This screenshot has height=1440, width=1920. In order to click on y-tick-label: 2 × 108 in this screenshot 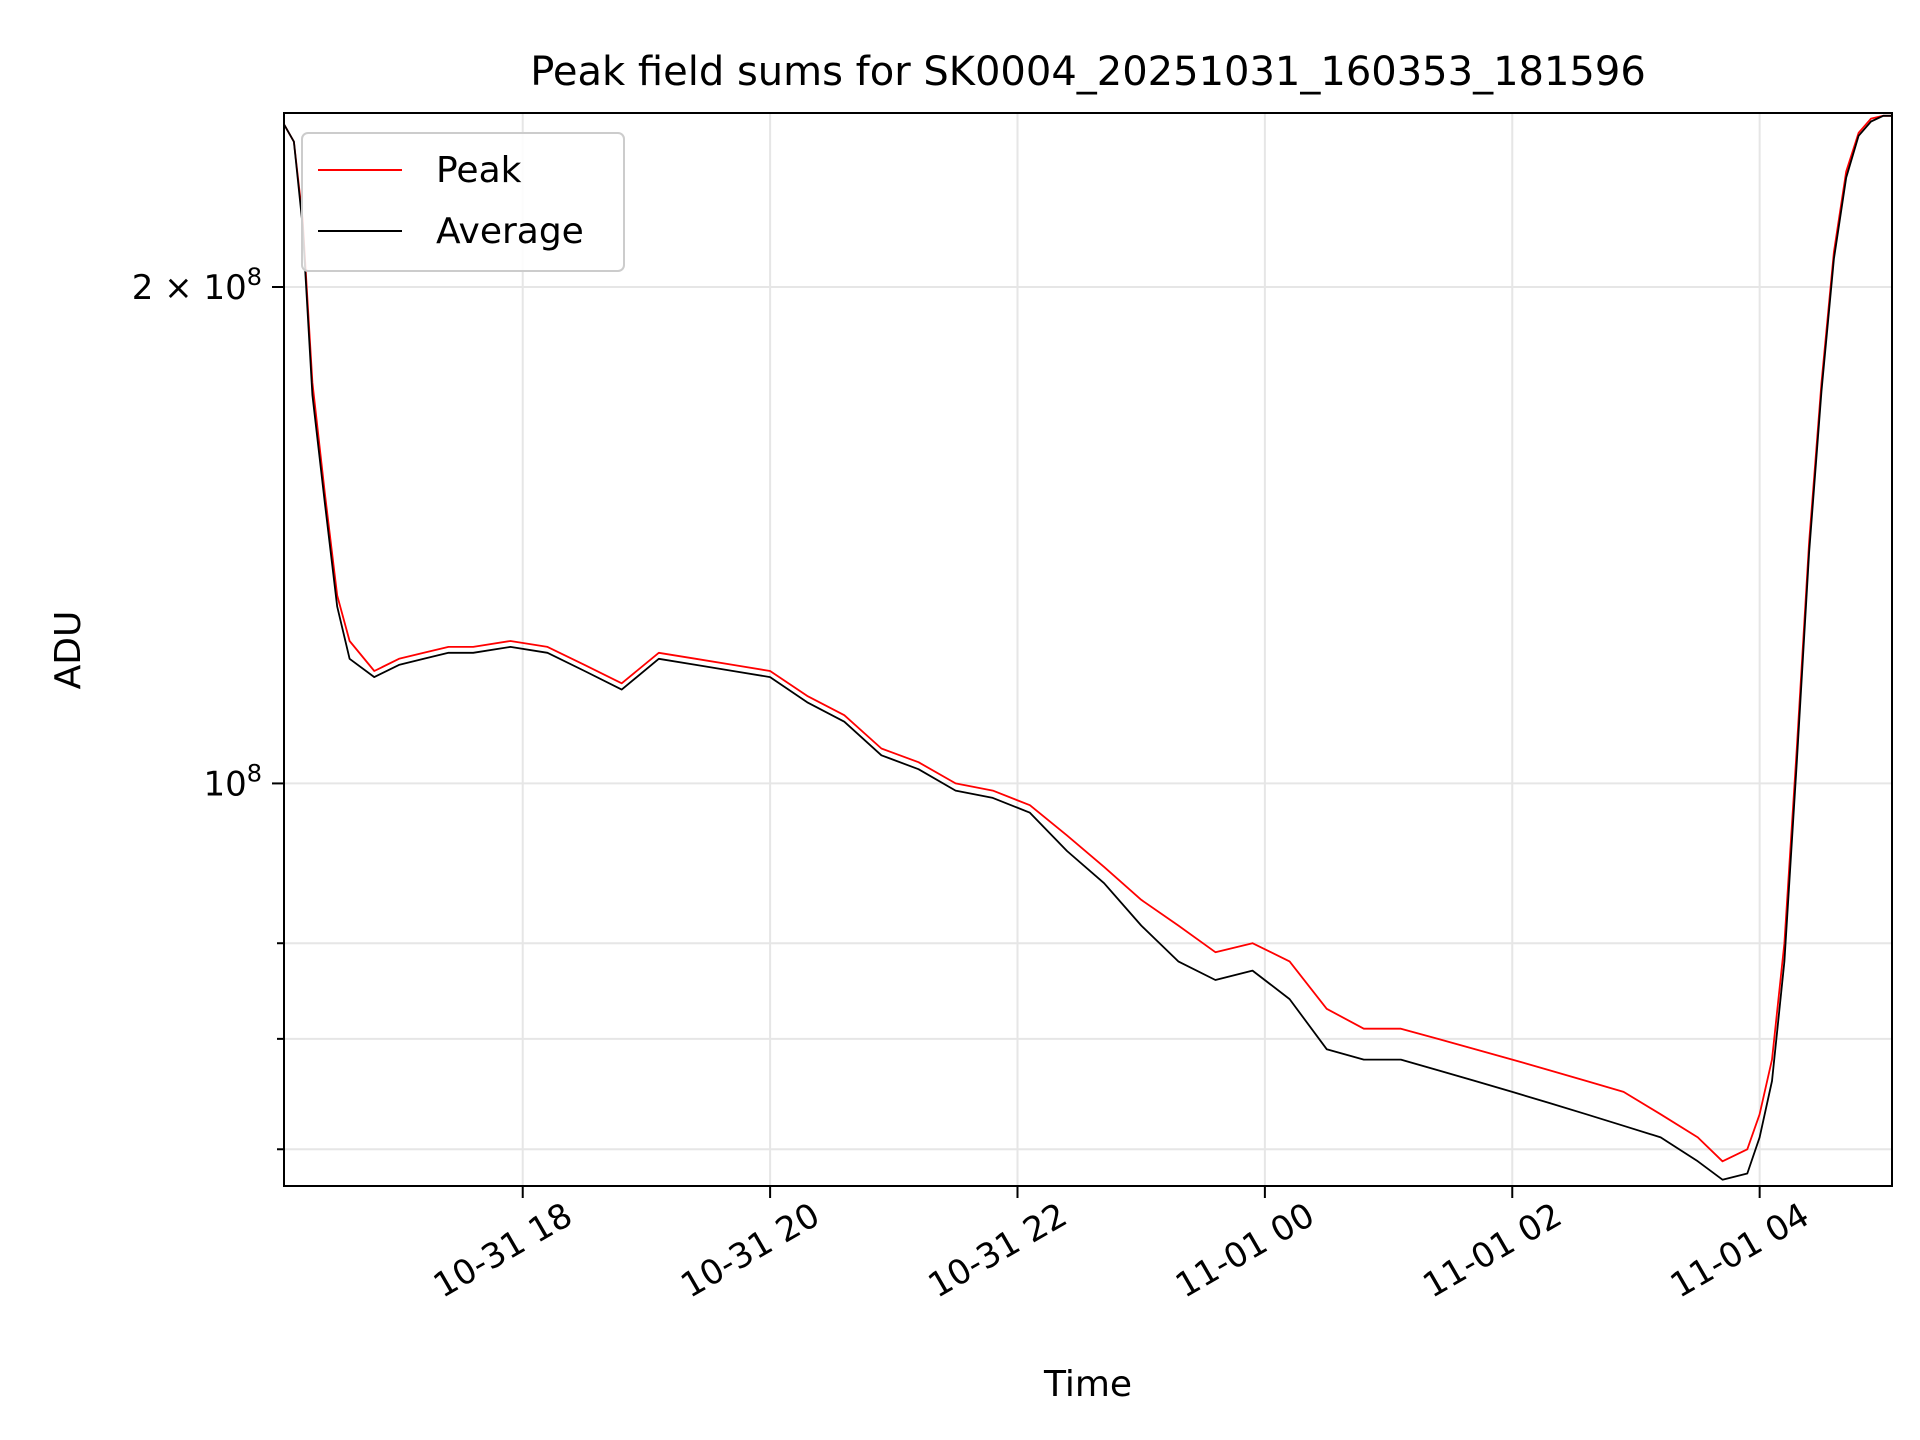, I will do `click(197, 285)`.